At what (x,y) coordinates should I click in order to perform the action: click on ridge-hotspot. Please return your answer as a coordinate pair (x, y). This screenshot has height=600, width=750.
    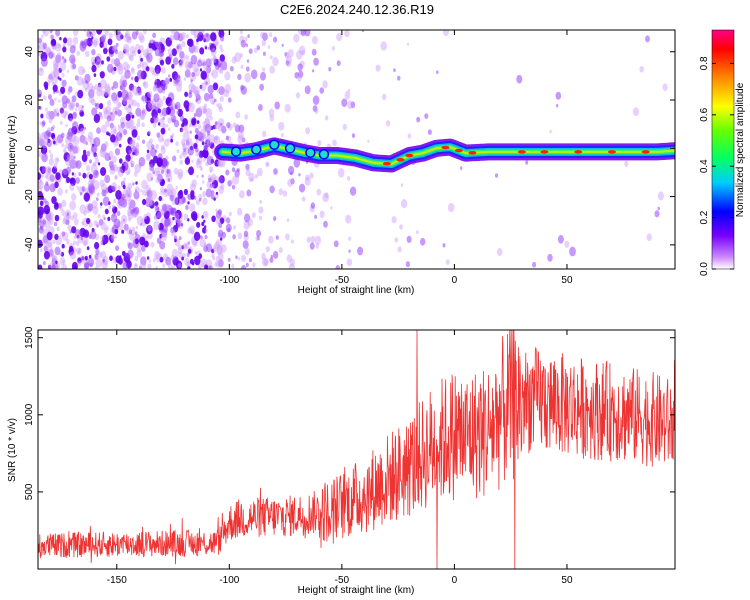
    Looking at the image, I should click on (544, 152).